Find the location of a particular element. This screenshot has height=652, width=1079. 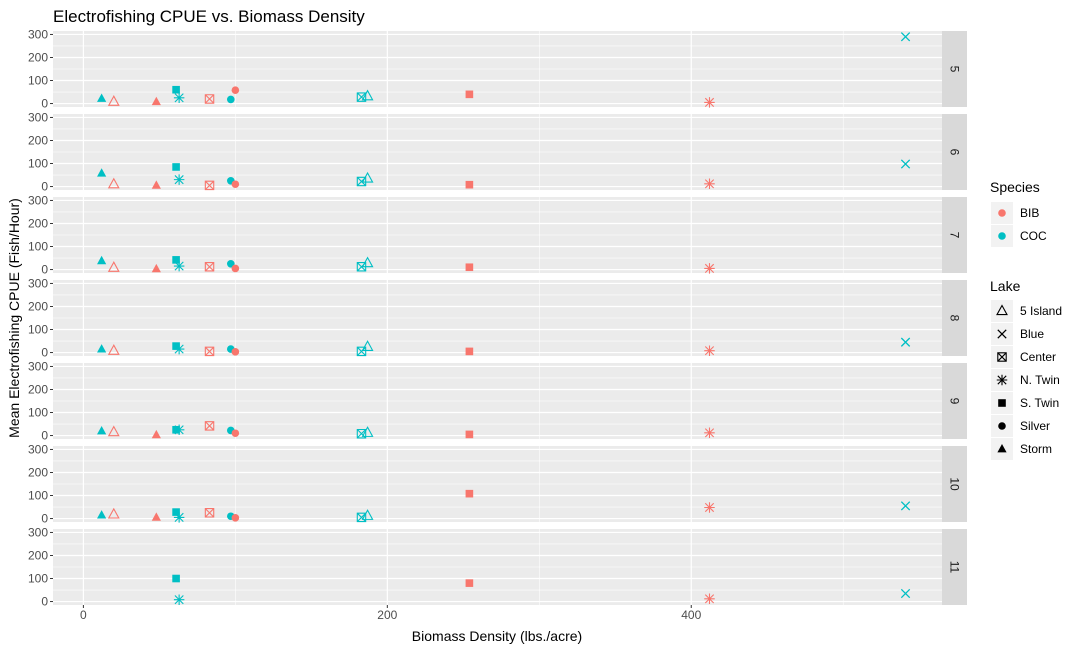

x-tick-label: 400 is located at coordinates (691, 615).